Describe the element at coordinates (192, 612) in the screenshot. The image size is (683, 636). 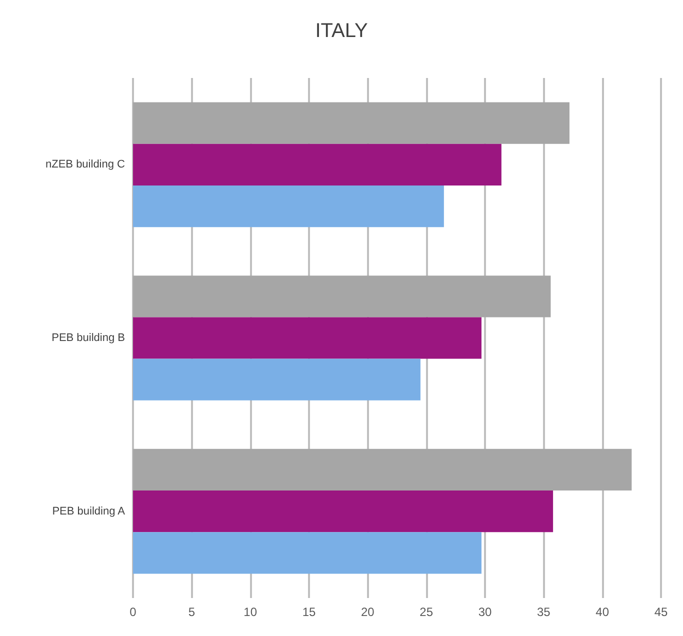
I see `x-tick-label: 5` at that location.